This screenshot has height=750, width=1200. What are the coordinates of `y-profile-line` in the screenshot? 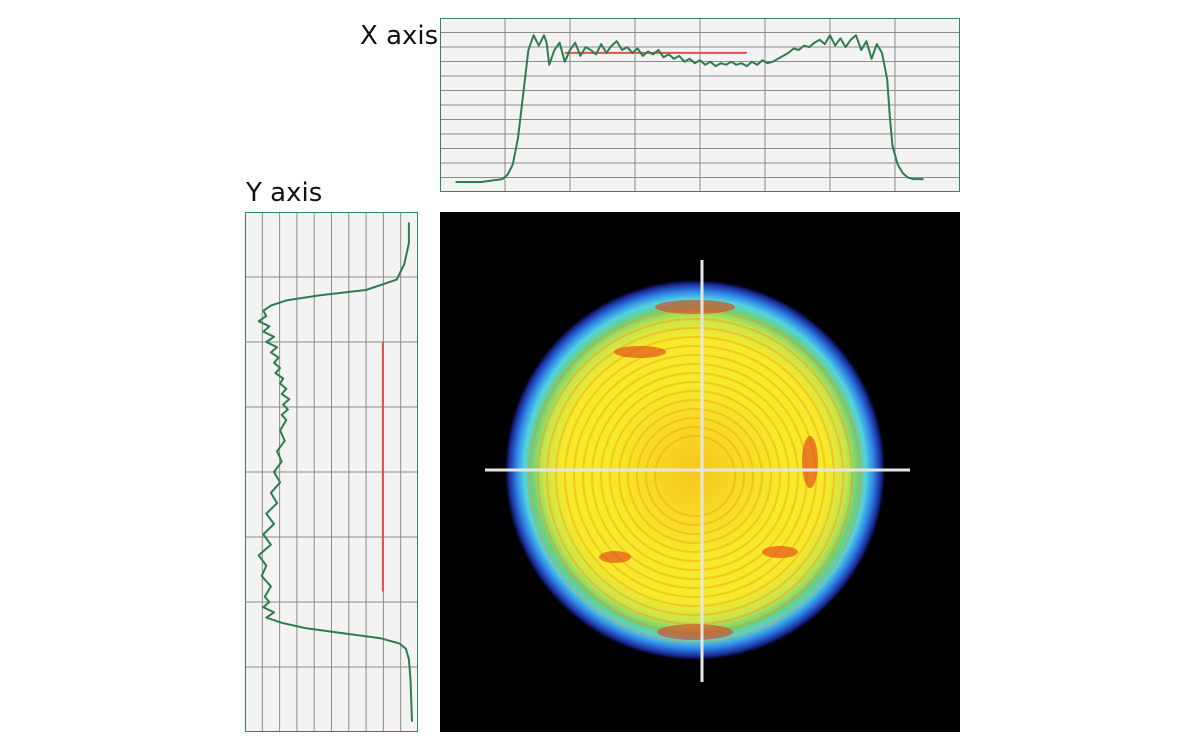 It's located at (335, 472).